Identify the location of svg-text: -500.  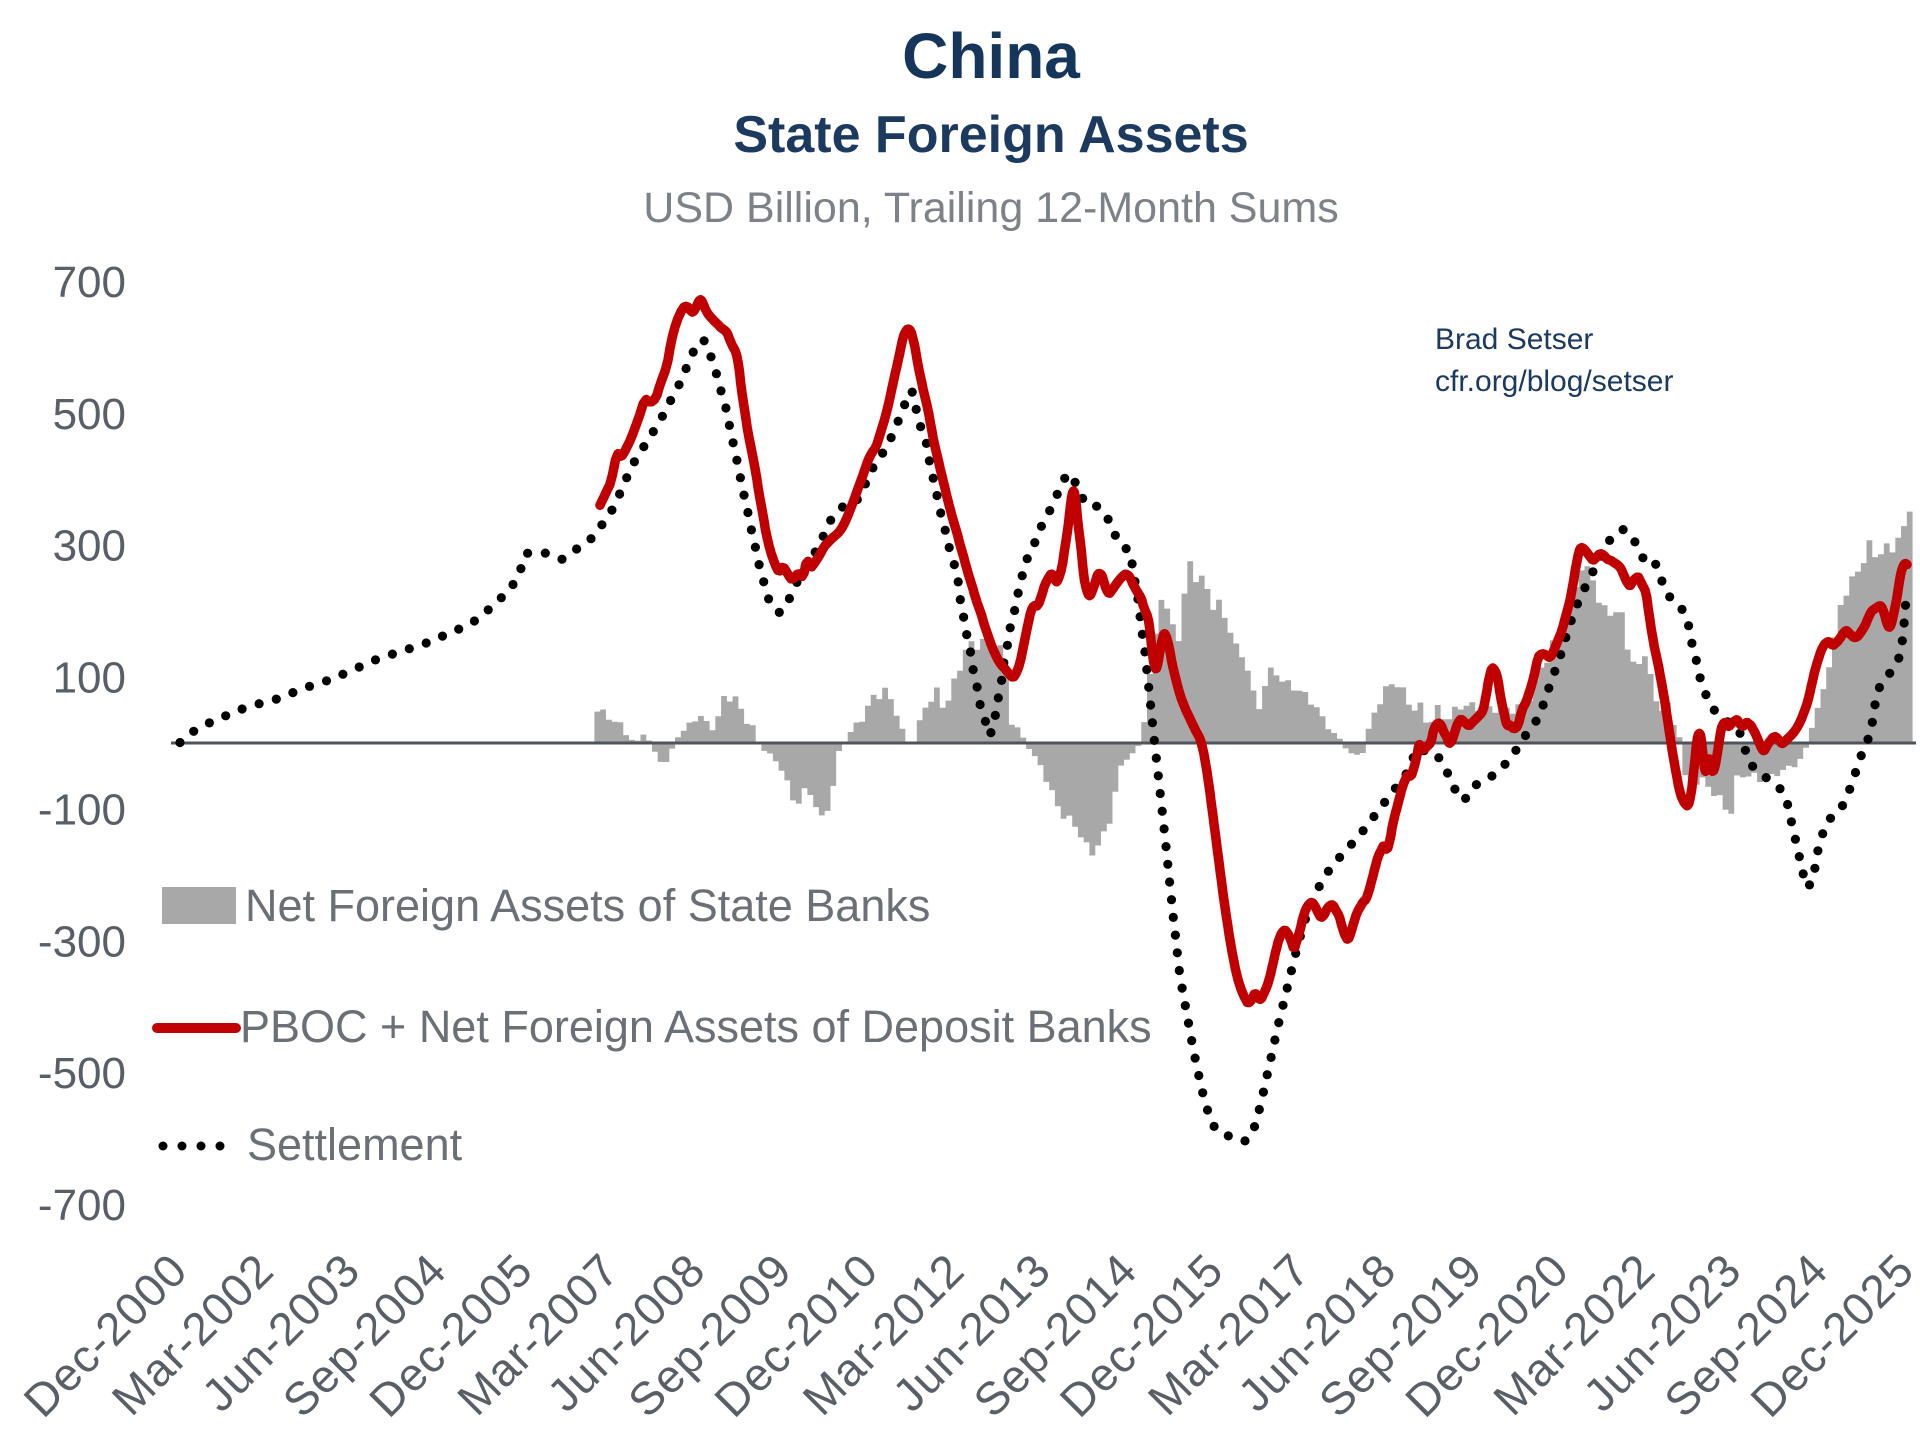
(82, 1073).